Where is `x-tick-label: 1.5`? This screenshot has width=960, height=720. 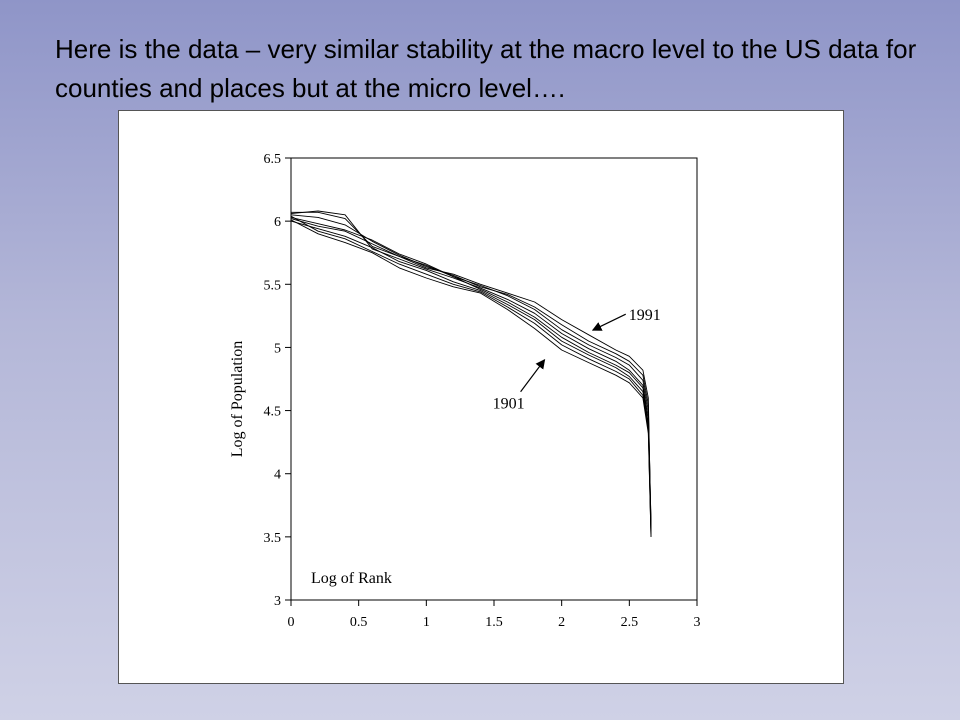
x-tick-label: 1.5 is located at coordinates (494, 622).